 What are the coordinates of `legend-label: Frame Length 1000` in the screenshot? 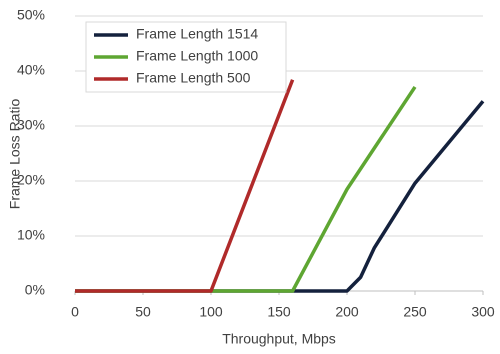 It's located at (197, 56).